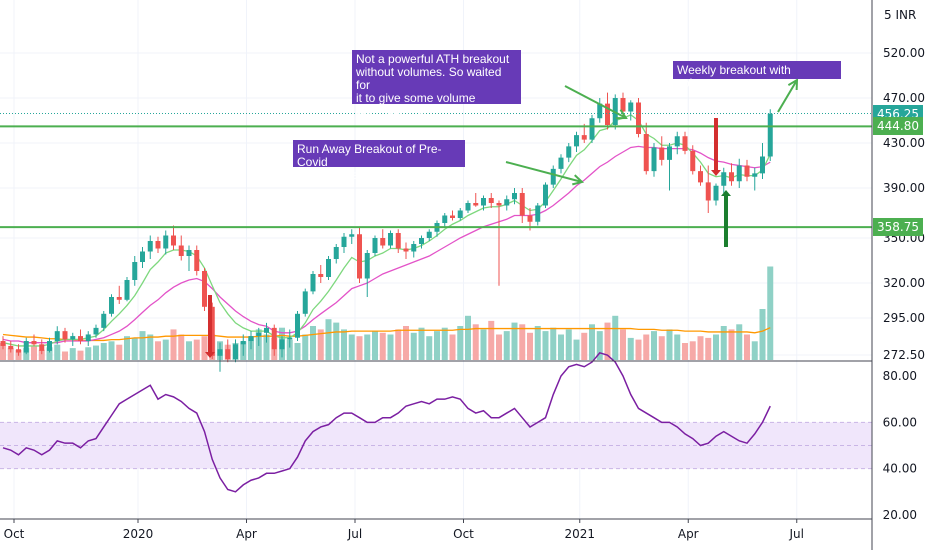 Image resolution: width=932 pixels, height=550 pixels. What do you see at coordinates (386, 334) in the screenshot?
I see `volume-ma-line` at bounding box center [386, 334].